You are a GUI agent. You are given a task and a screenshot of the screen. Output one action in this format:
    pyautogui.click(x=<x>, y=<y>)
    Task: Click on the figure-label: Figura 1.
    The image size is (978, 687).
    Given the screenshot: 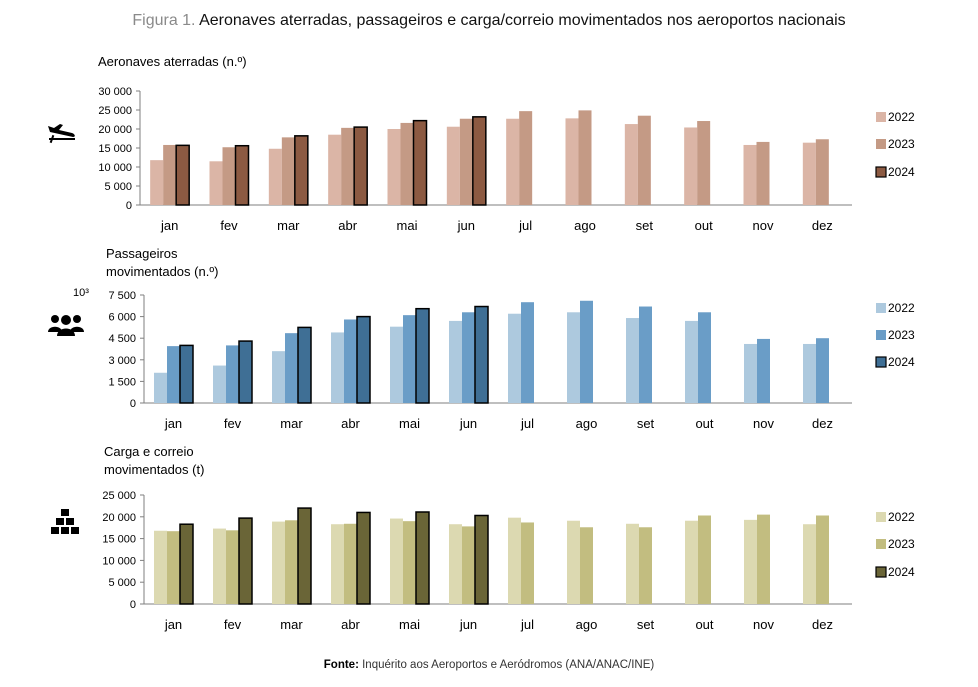 What is the action you would take?
    pyautogui.click(x=164, y=20)
    